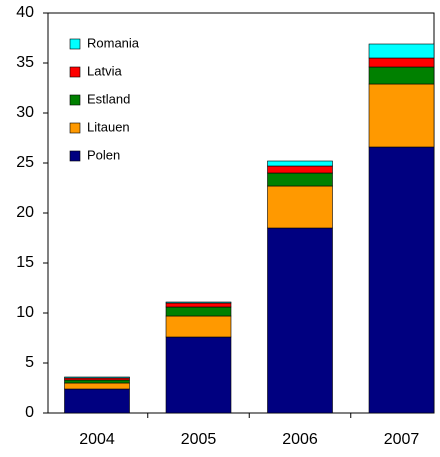 The width and height of the screenshot is (440, 457). What do you see at coordinates (25, 62) in the screenshot?
I see `y-tick-label: 35` at bounding box center [25, 62].